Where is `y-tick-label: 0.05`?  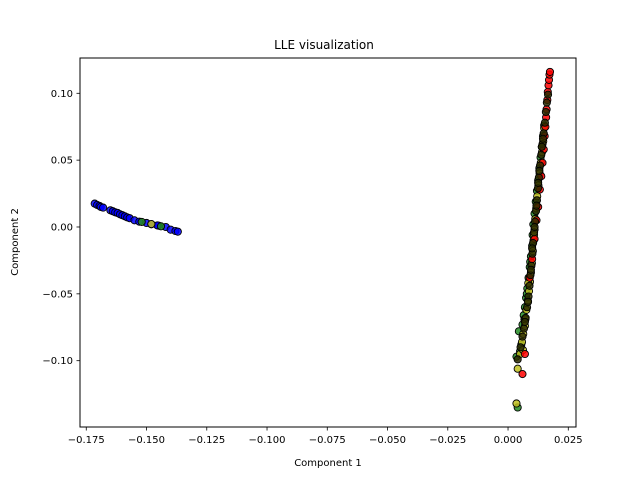 y-tick-label: 0.05 is located at coordinates (62, 161).